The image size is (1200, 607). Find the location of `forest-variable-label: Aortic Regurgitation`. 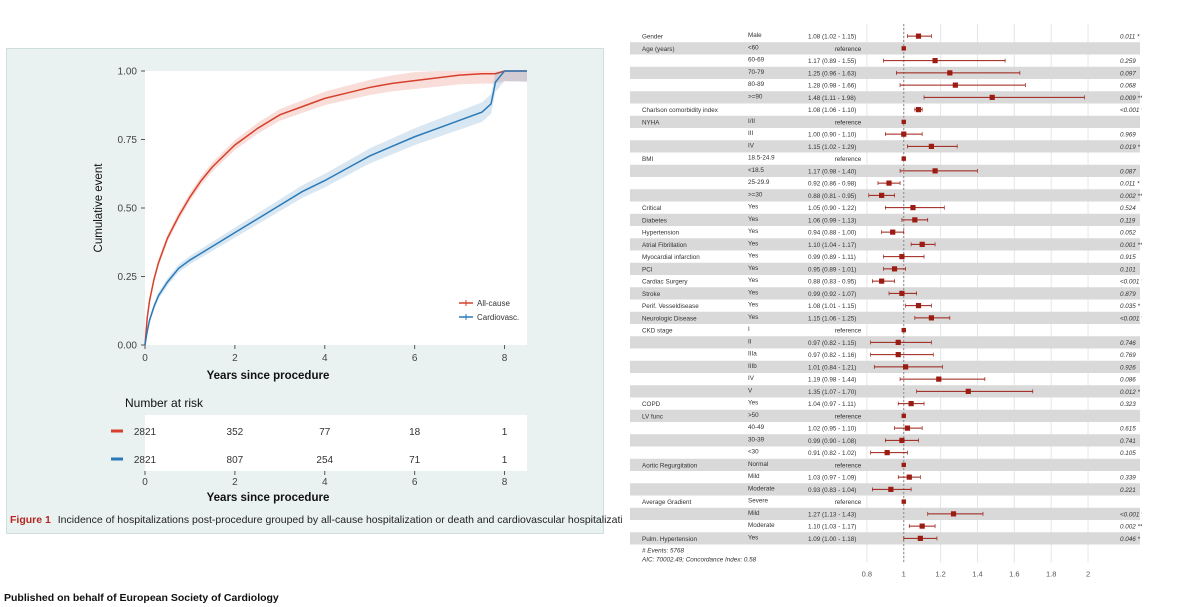

forest-variable-label: Aortic Regurgitation is located at coordinates (670, 465).